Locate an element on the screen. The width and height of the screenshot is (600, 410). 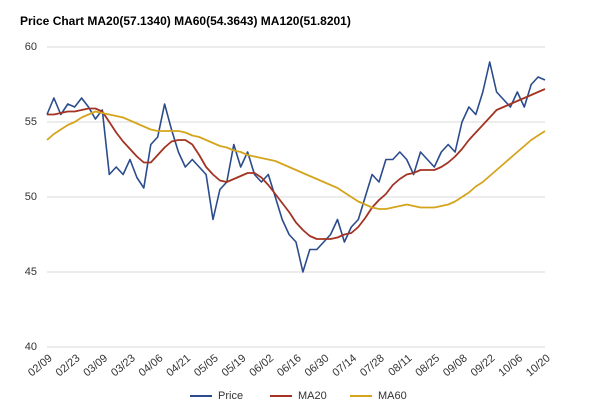
legend-label: MA20 is located at coordinates (312, 396).